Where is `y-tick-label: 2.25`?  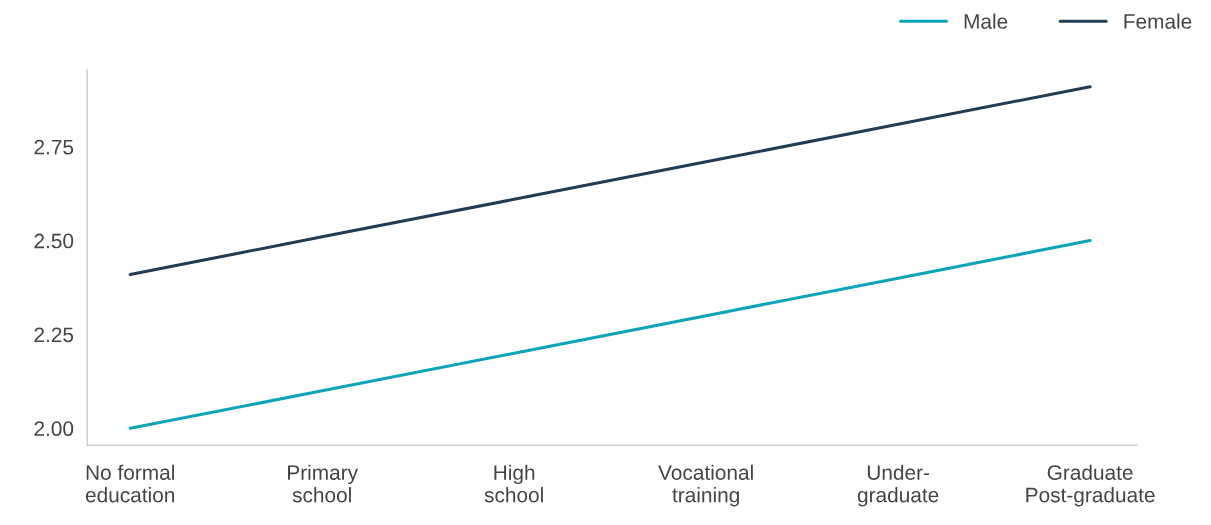
y-tick-label: 2.25 is located at coordinates (54, 335).